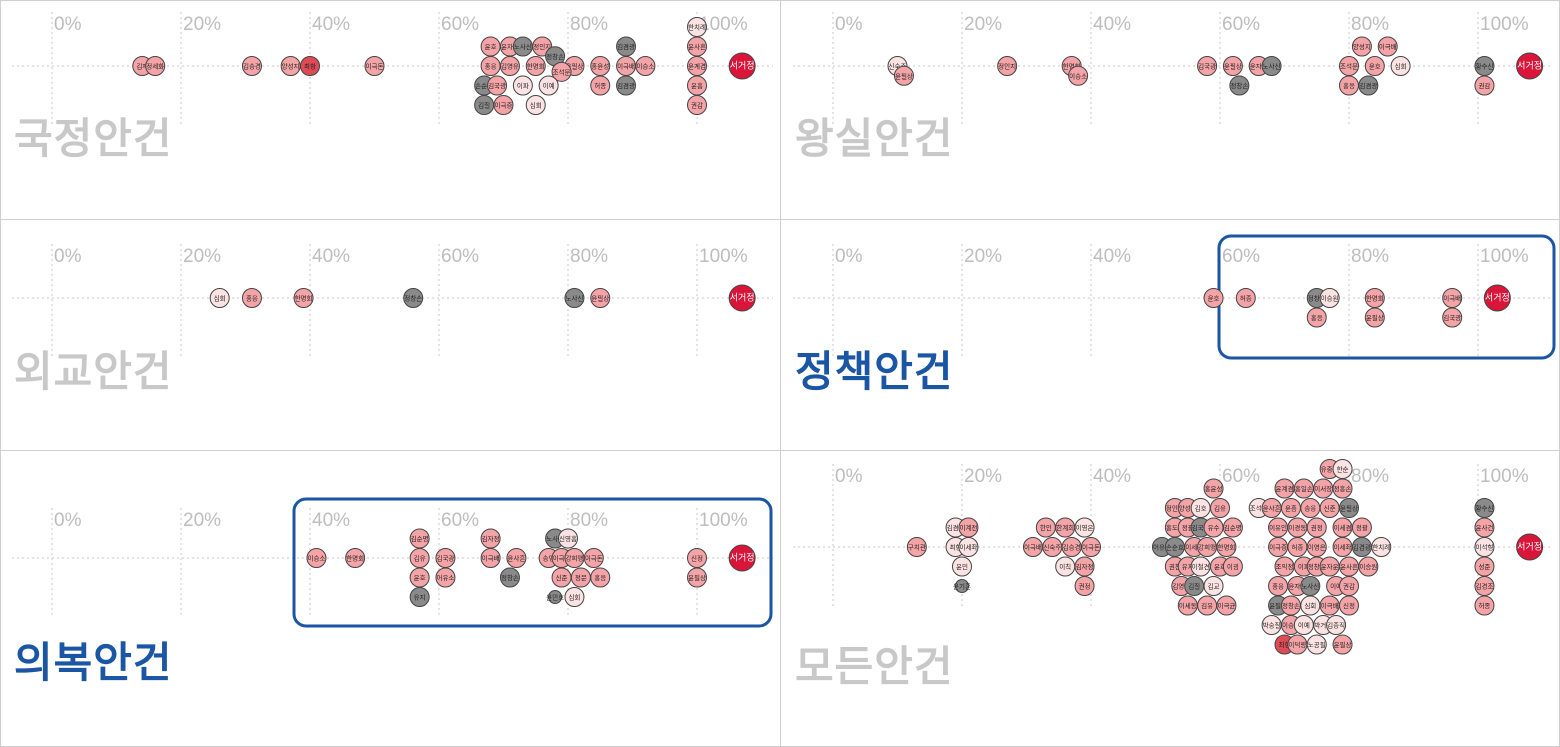 Image resolution: width=1560 pixels, height=747 pixels. What do you see at coordinates (1065, 566) in the screenshot?
I see `data-point: 이칙` at bounding box center [1065, 566].